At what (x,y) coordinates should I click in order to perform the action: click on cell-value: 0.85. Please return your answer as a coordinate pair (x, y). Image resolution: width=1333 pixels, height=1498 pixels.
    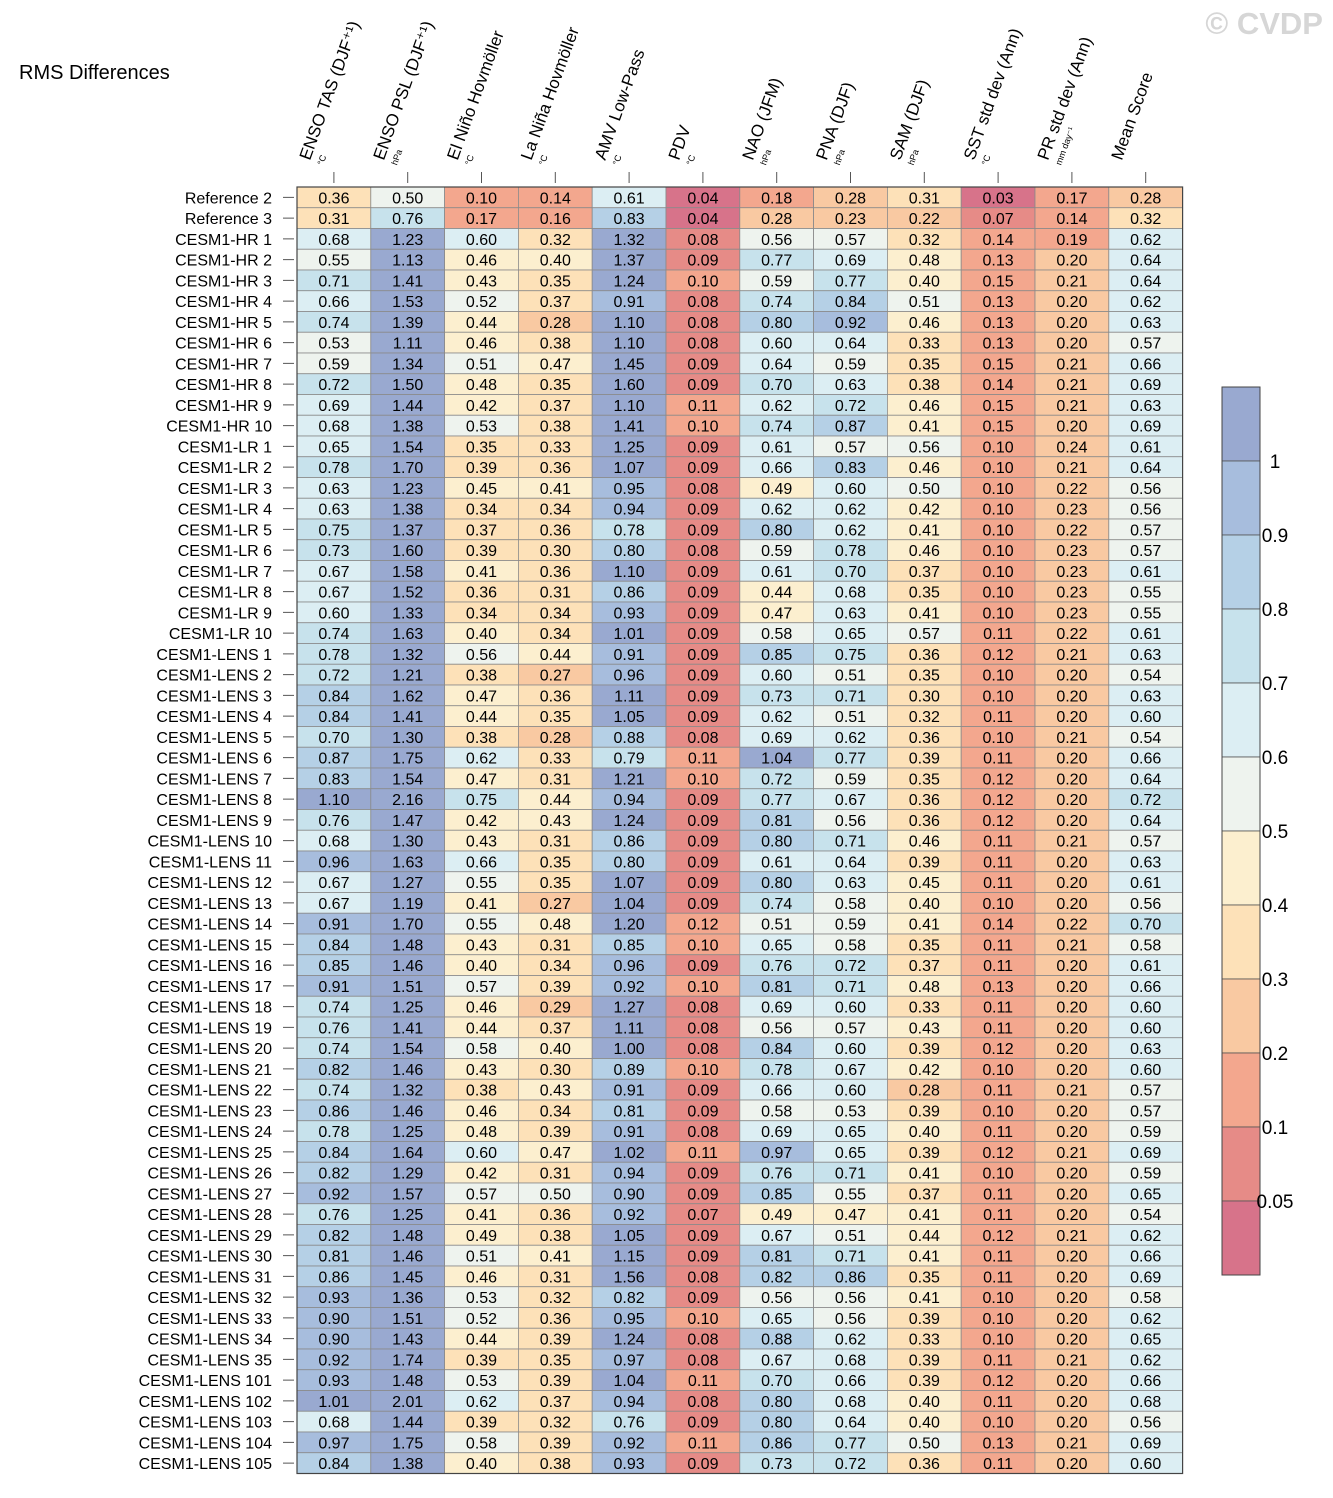
    Looking at the image, I should click on (333, 966).